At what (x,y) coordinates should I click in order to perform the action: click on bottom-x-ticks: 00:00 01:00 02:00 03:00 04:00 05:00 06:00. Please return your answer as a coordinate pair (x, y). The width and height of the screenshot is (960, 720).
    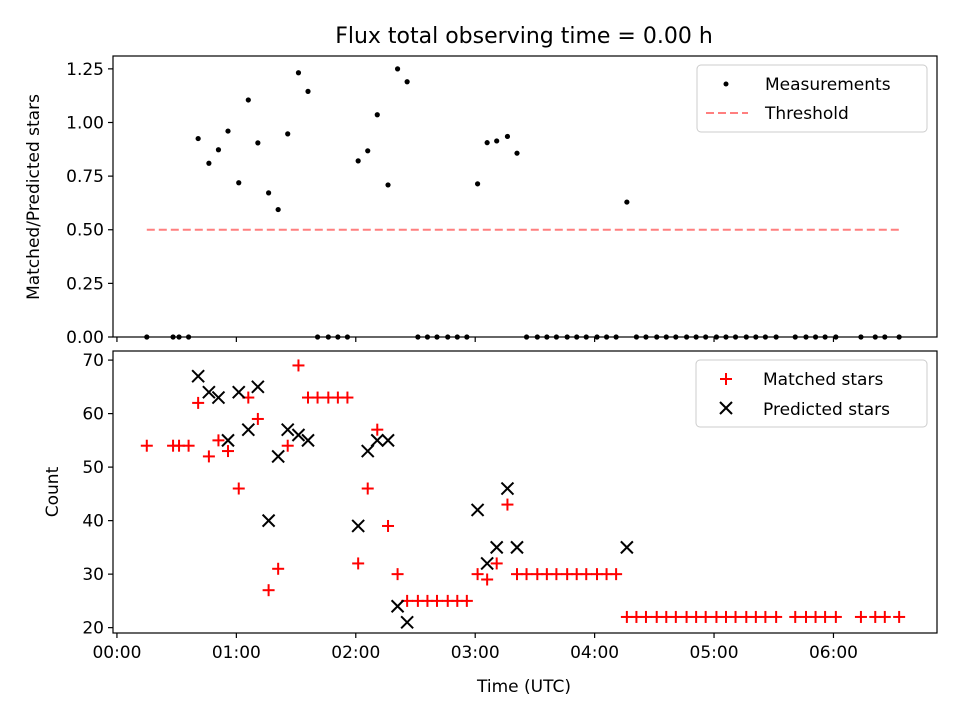
    Looking at the image, I should click on (475, 648).